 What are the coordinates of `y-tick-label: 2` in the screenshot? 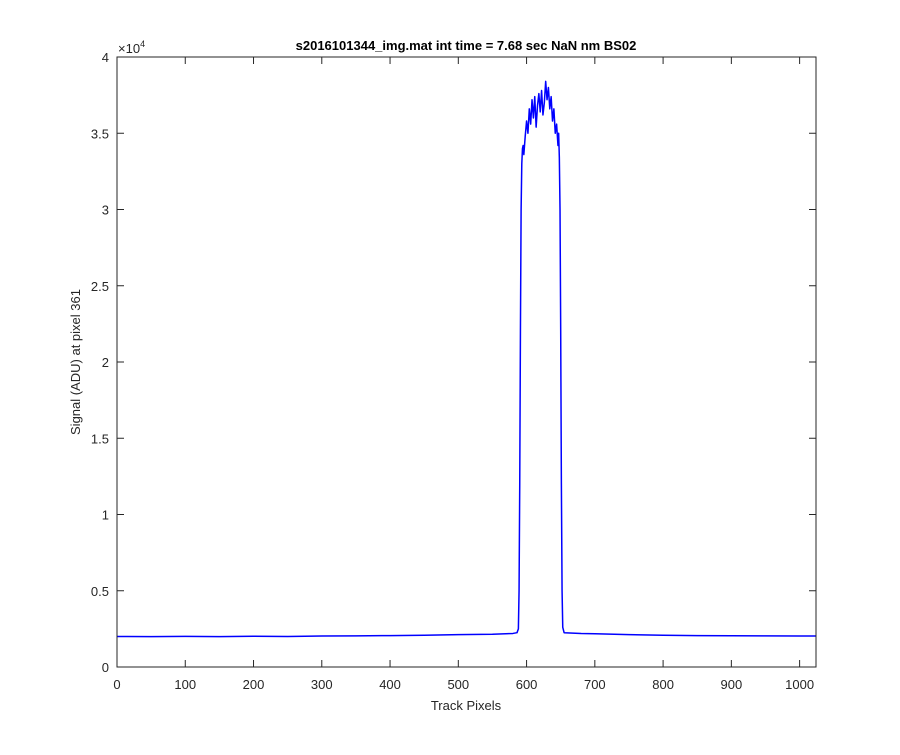 It's located at (105, 362).